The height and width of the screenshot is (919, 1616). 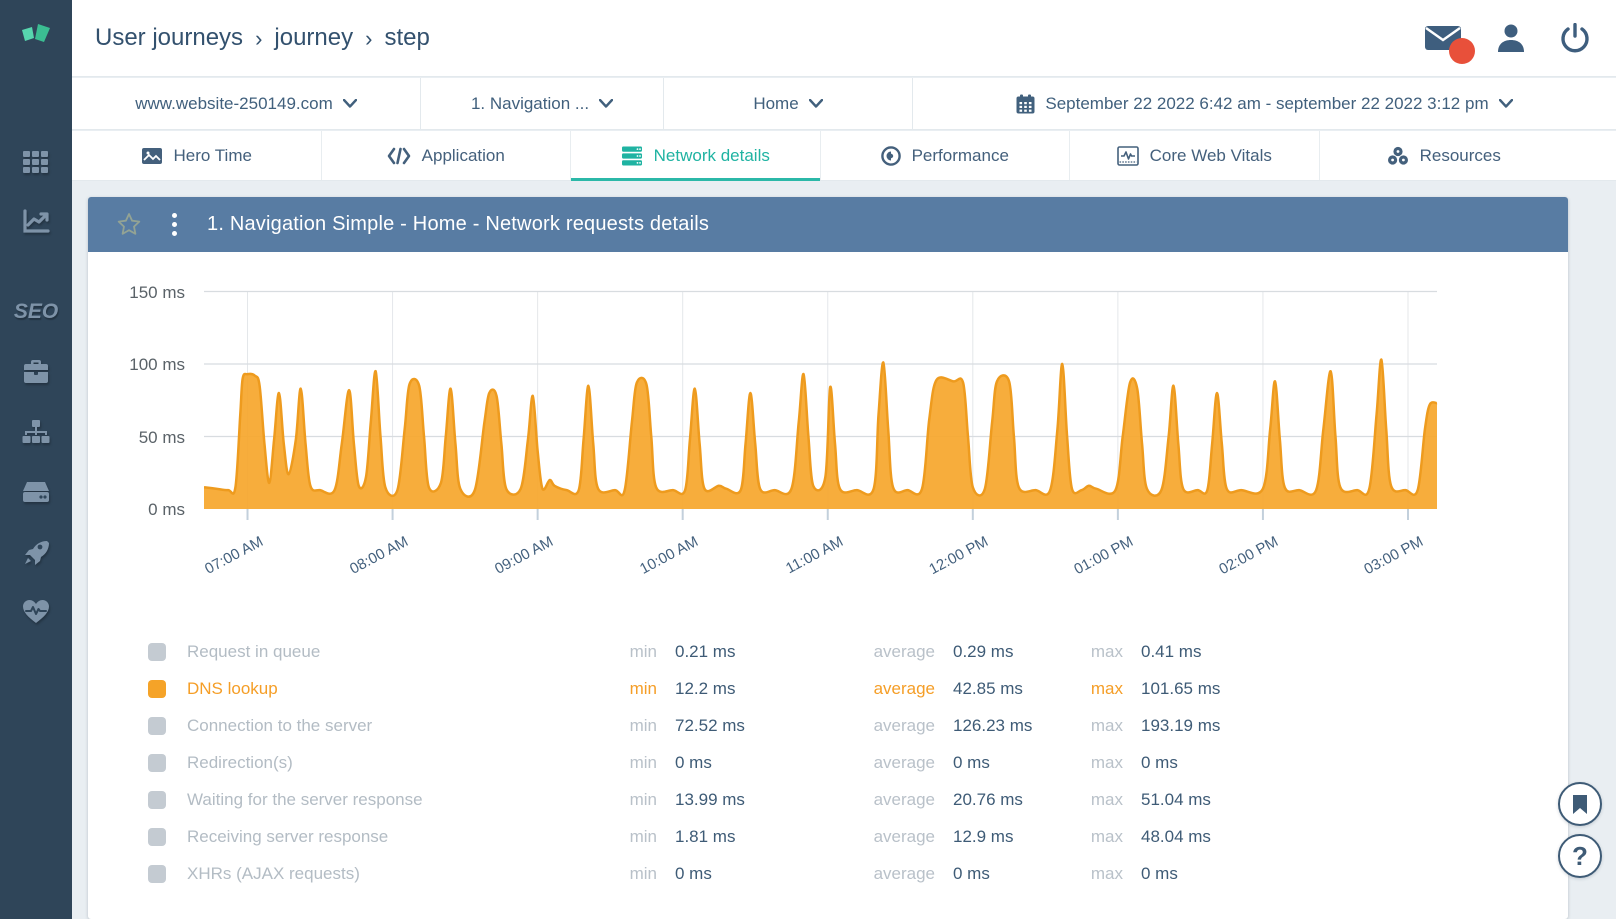 What do you see at coordinates (305, 799) in the screenshot?
I see `legend-series-label: Waiting for the server response` at bounding box center [305, 799].